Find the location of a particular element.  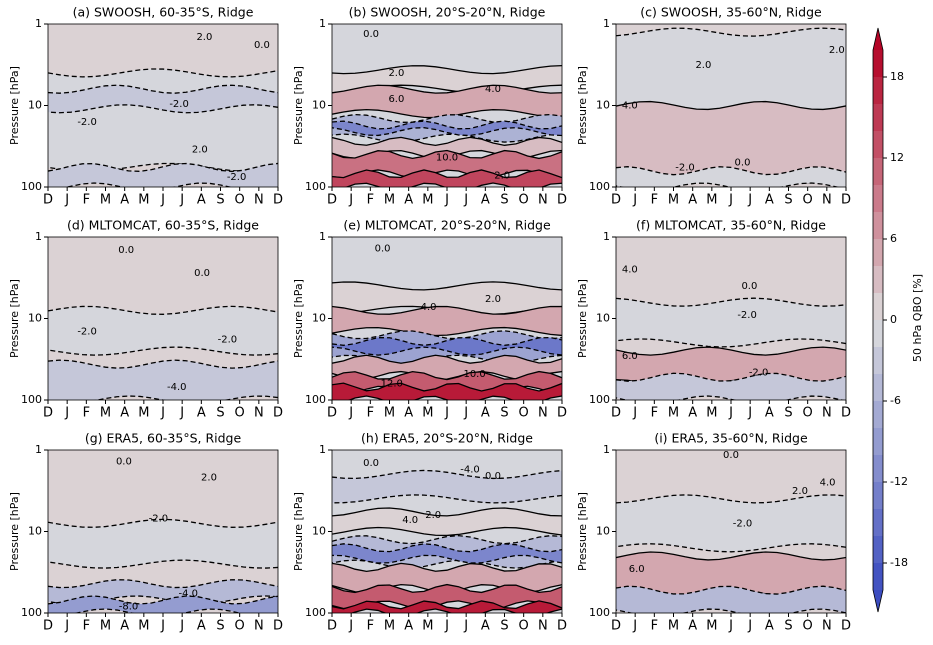

contour-label: 6.0 is located at coordinates (630, 356).